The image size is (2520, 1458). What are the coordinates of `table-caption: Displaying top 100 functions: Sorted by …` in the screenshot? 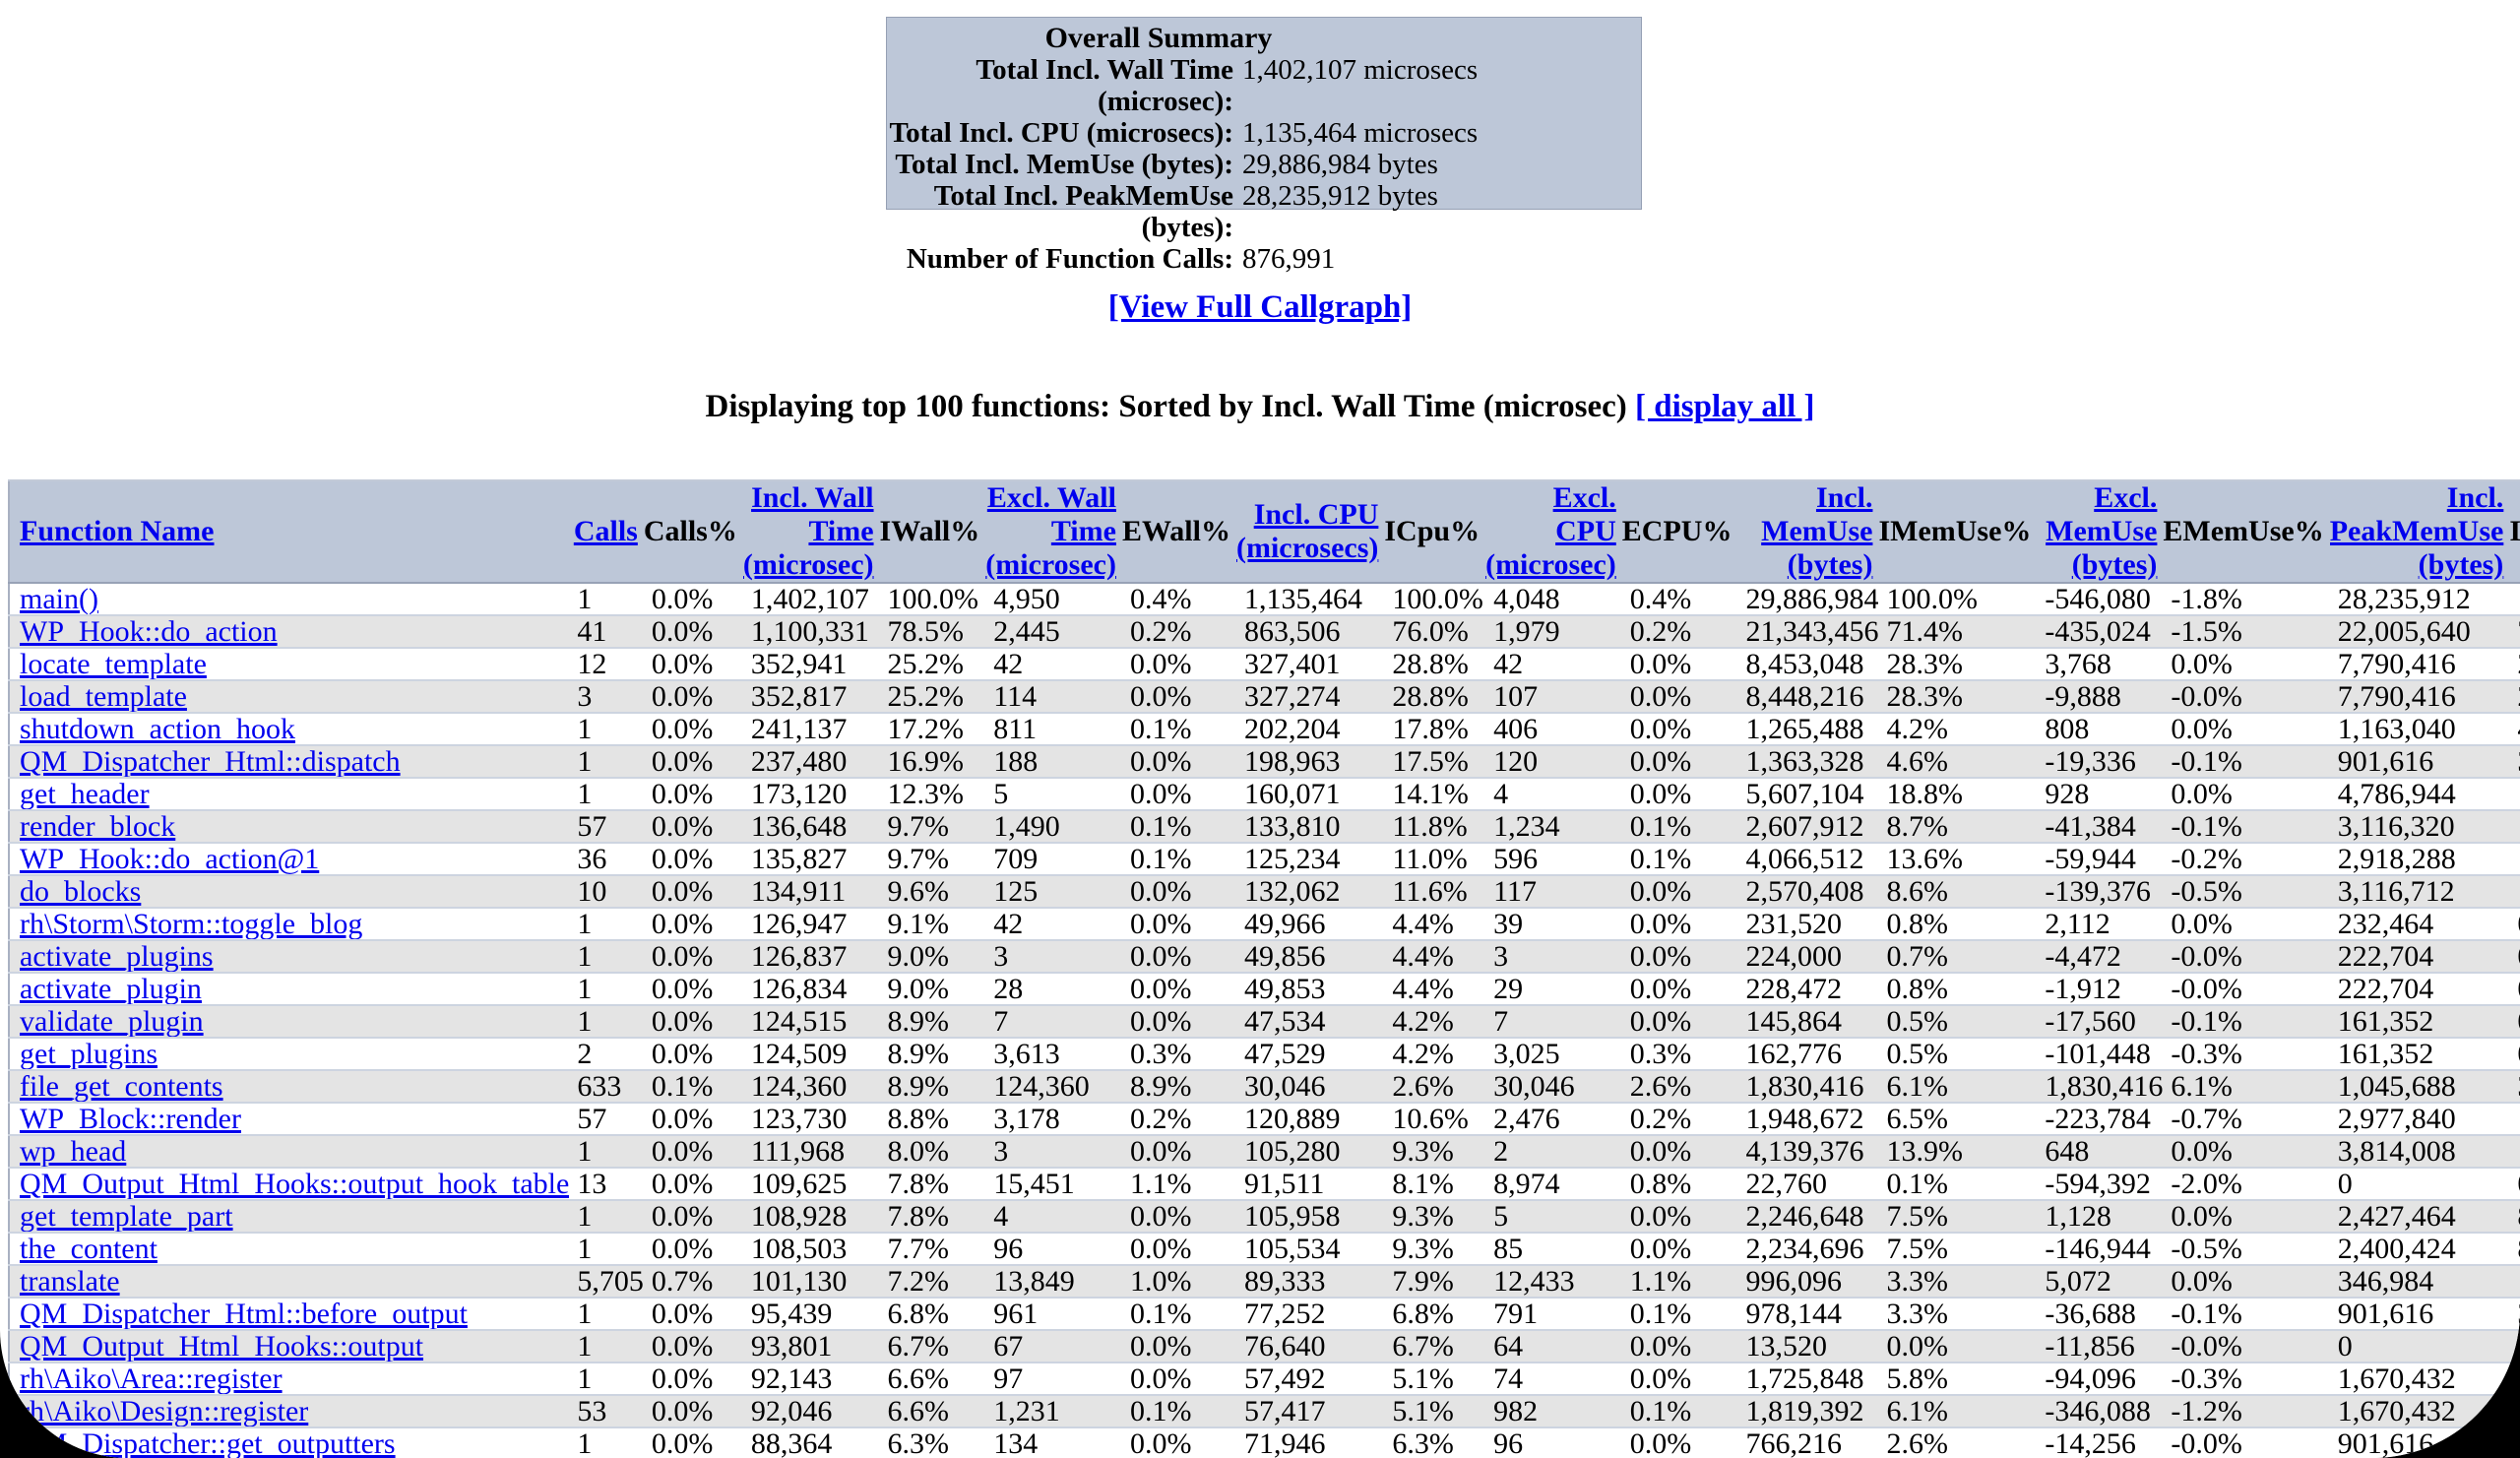 It's located at (1260, 407).